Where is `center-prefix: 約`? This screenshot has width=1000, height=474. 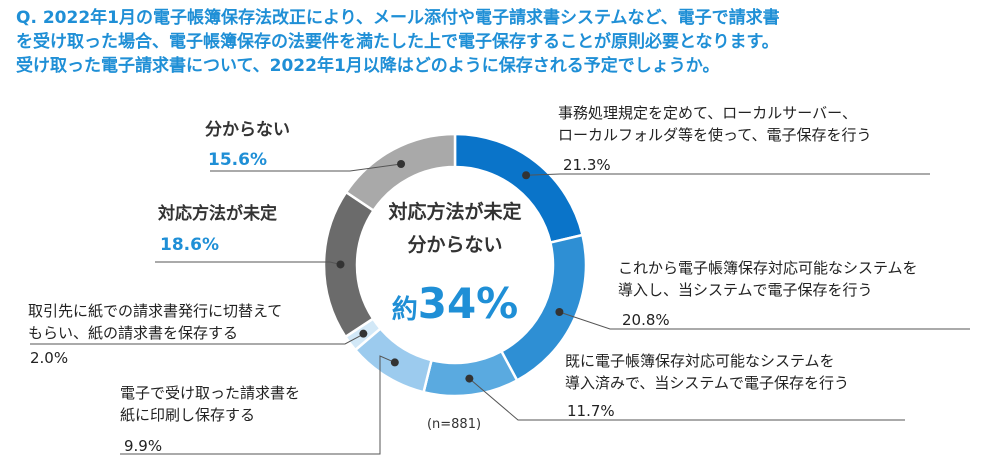
center-prefix: 約 is located at coordinates (405, 309).